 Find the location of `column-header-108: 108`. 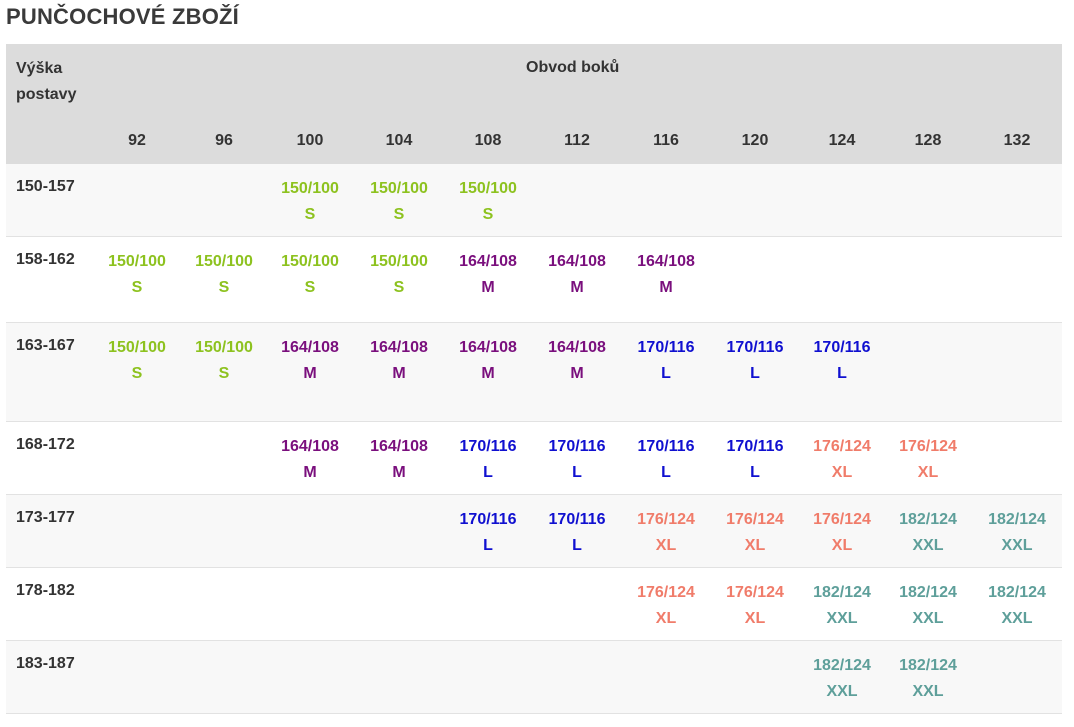

column-header-108: 108 is located at coordinates (488, 140).